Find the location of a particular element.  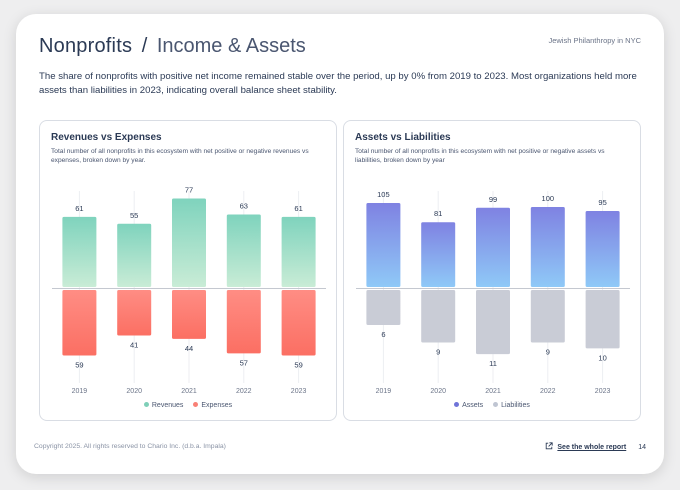

legend-dot-liabilities is located at coordinates (496, 404).